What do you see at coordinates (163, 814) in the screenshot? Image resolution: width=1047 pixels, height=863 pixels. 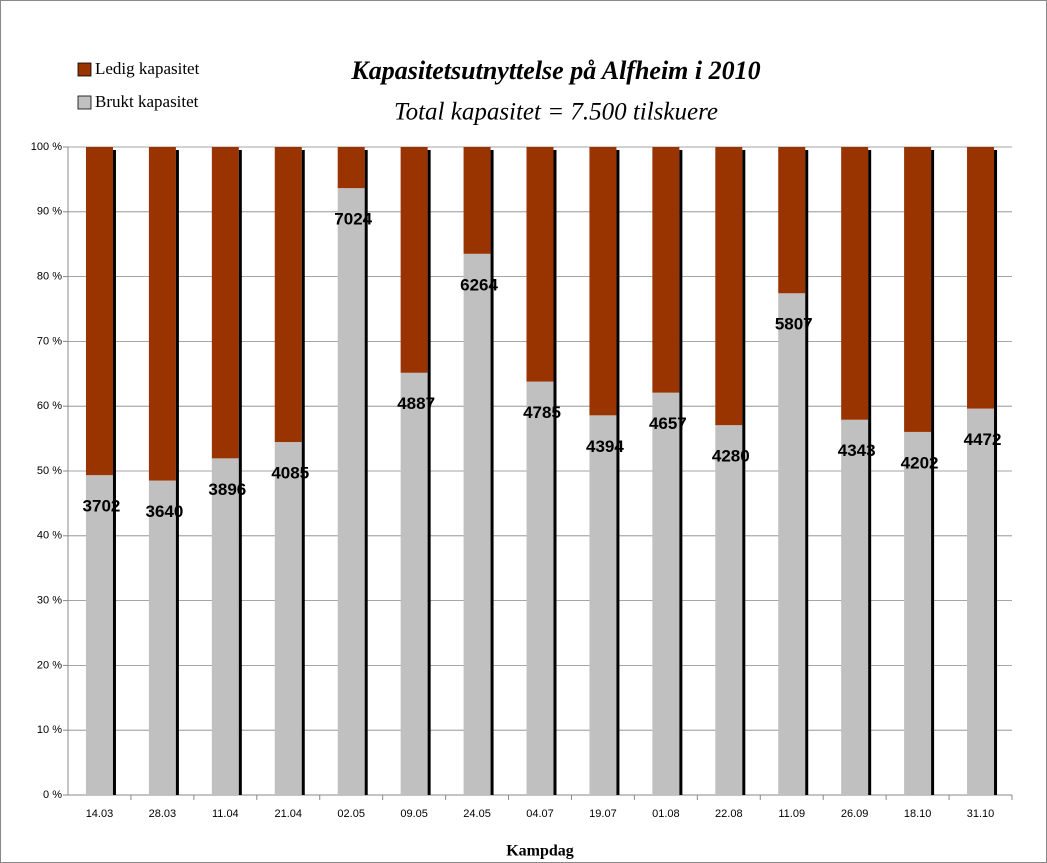 I see `x-tick-label: 28.03` at bounding box center [163, 814].